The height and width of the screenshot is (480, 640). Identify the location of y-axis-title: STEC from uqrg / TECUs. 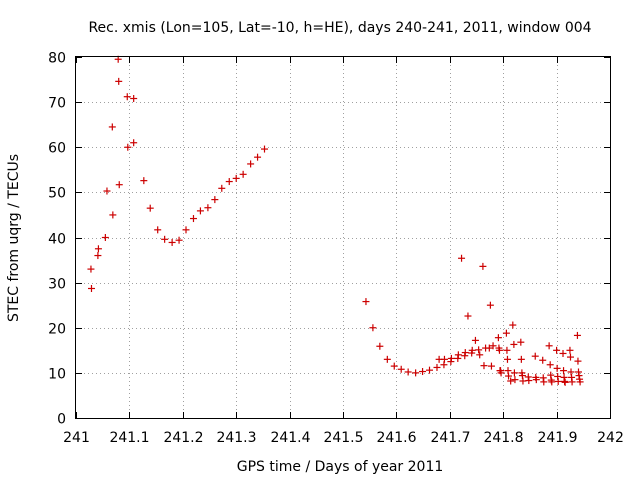
(14, 238).